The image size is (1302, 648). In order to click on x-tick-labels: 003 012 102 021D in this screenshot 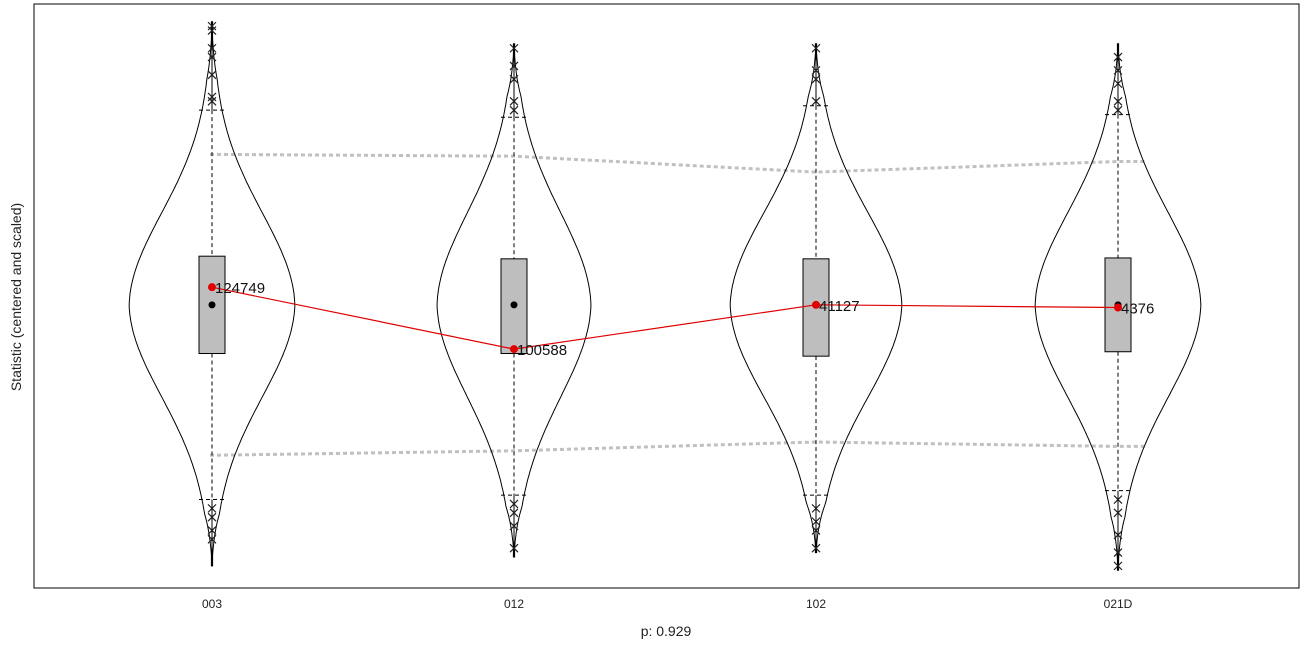, I will do `click(667, 604)`.